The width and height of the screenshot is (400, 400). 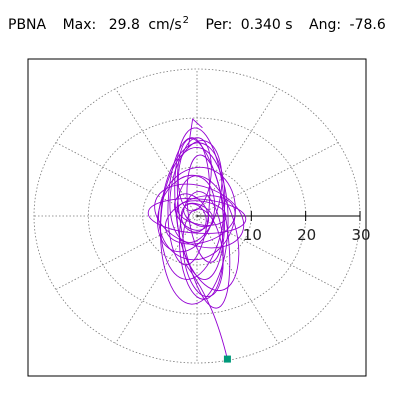 What do you see at coordinates (306, 235) in the screenshot?
I see `radial-tick-label-20: 20` at bounding box center [306, 235].